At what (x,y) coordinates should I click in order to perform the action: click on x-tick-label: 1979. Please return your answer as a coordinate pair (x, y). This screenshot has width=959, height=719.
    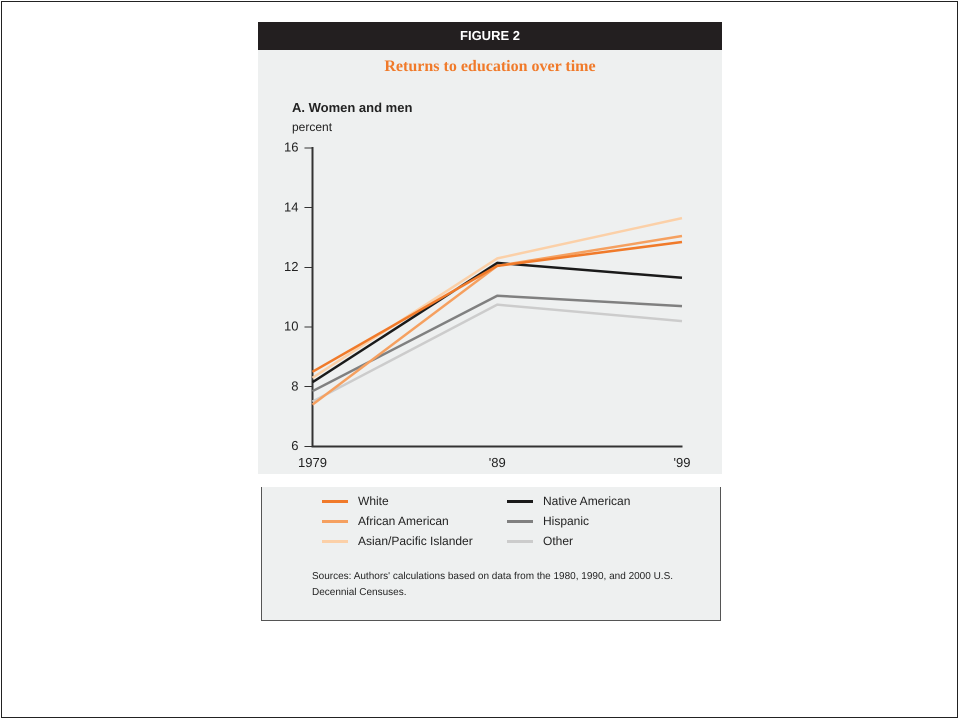
    Looking at the image, I should click on (312, 462).